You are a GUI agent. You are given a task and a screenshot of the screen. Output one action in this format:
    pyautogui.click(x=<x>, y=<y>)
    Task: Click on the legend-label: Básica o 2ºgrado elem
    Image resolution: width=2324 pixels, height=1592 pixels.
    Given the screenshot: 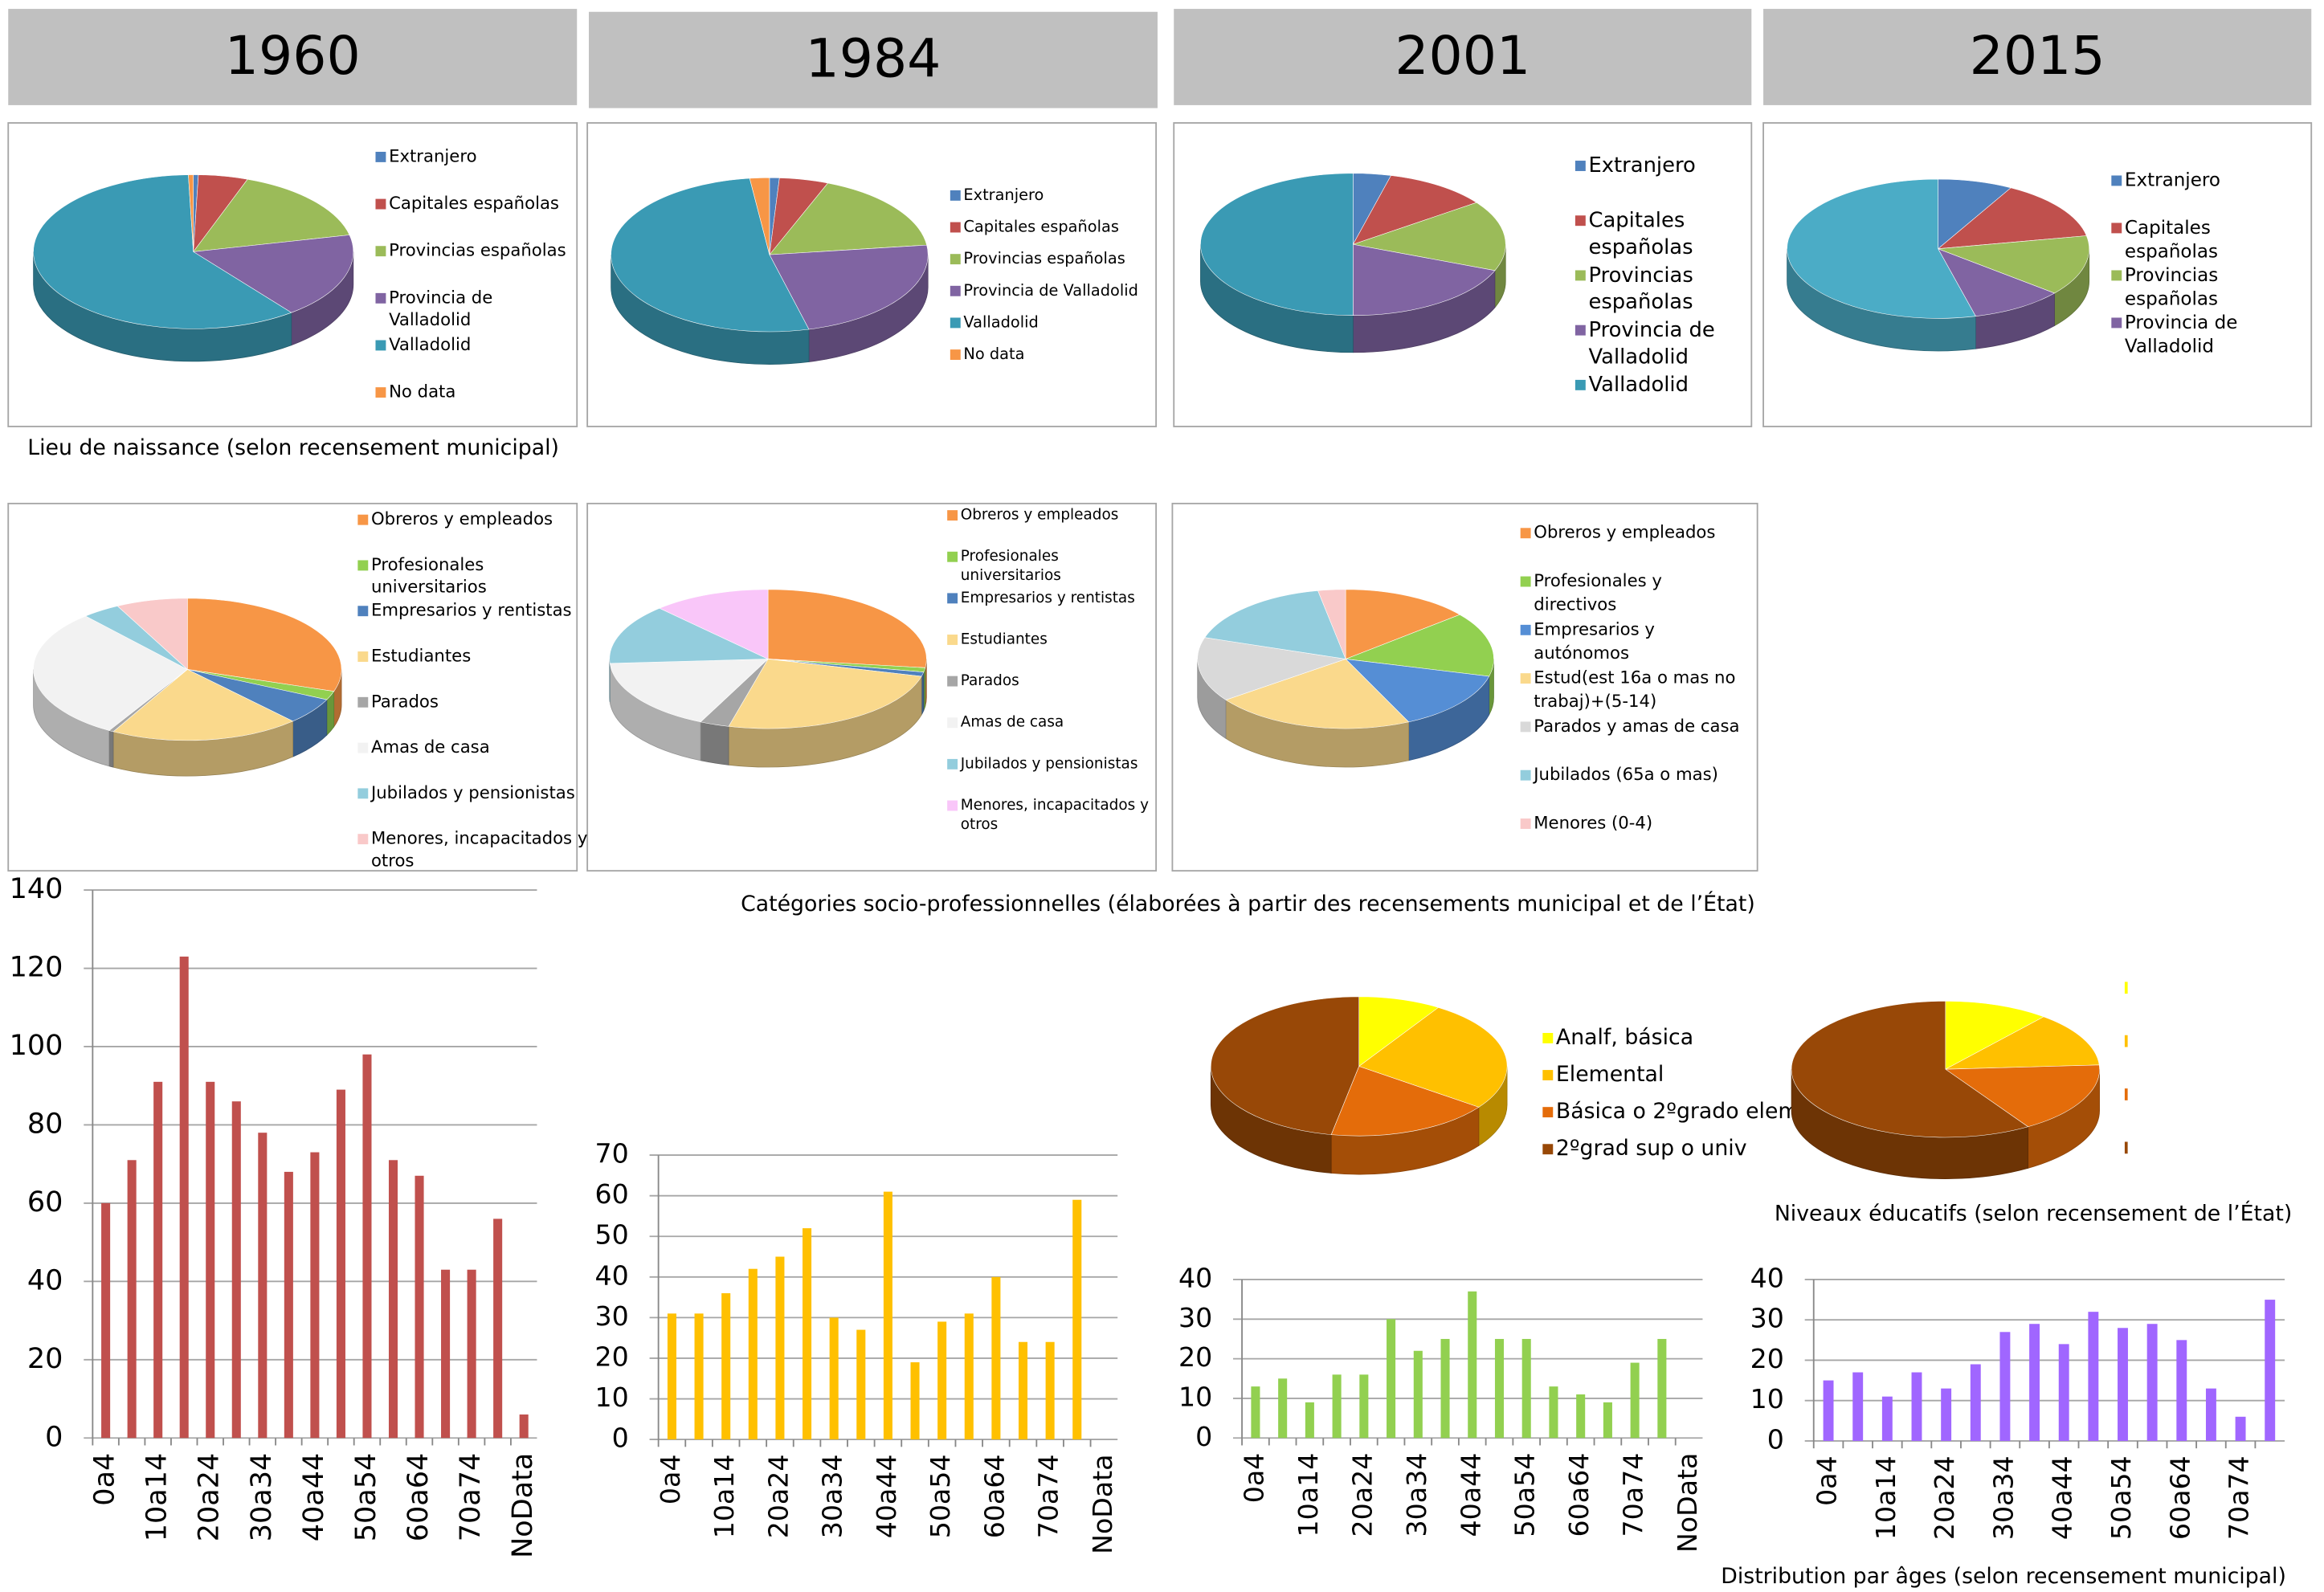 What is the action you would take?
    pyautogui.click(x=1677, y=1111)
    